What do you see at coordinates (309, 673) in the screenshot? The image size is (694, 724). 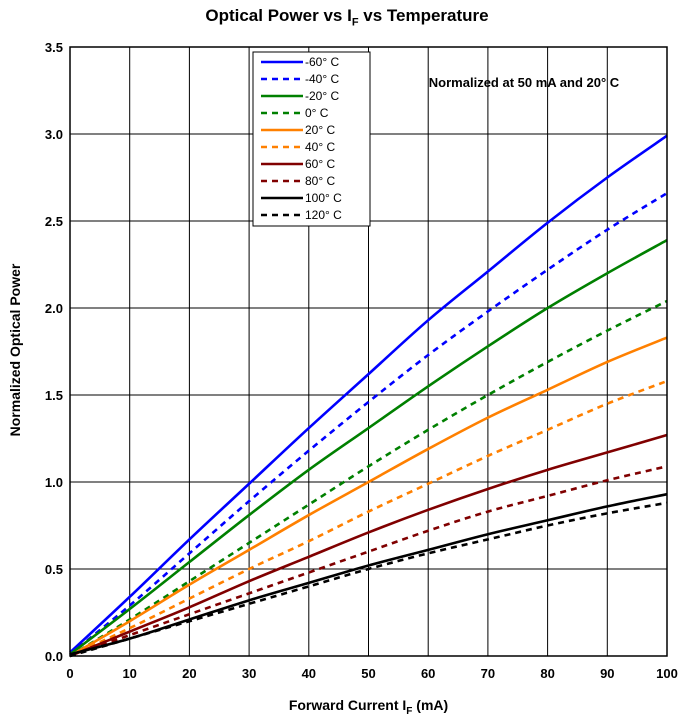 I see `x-tick-label: 40` at bounding box center [309, 673].